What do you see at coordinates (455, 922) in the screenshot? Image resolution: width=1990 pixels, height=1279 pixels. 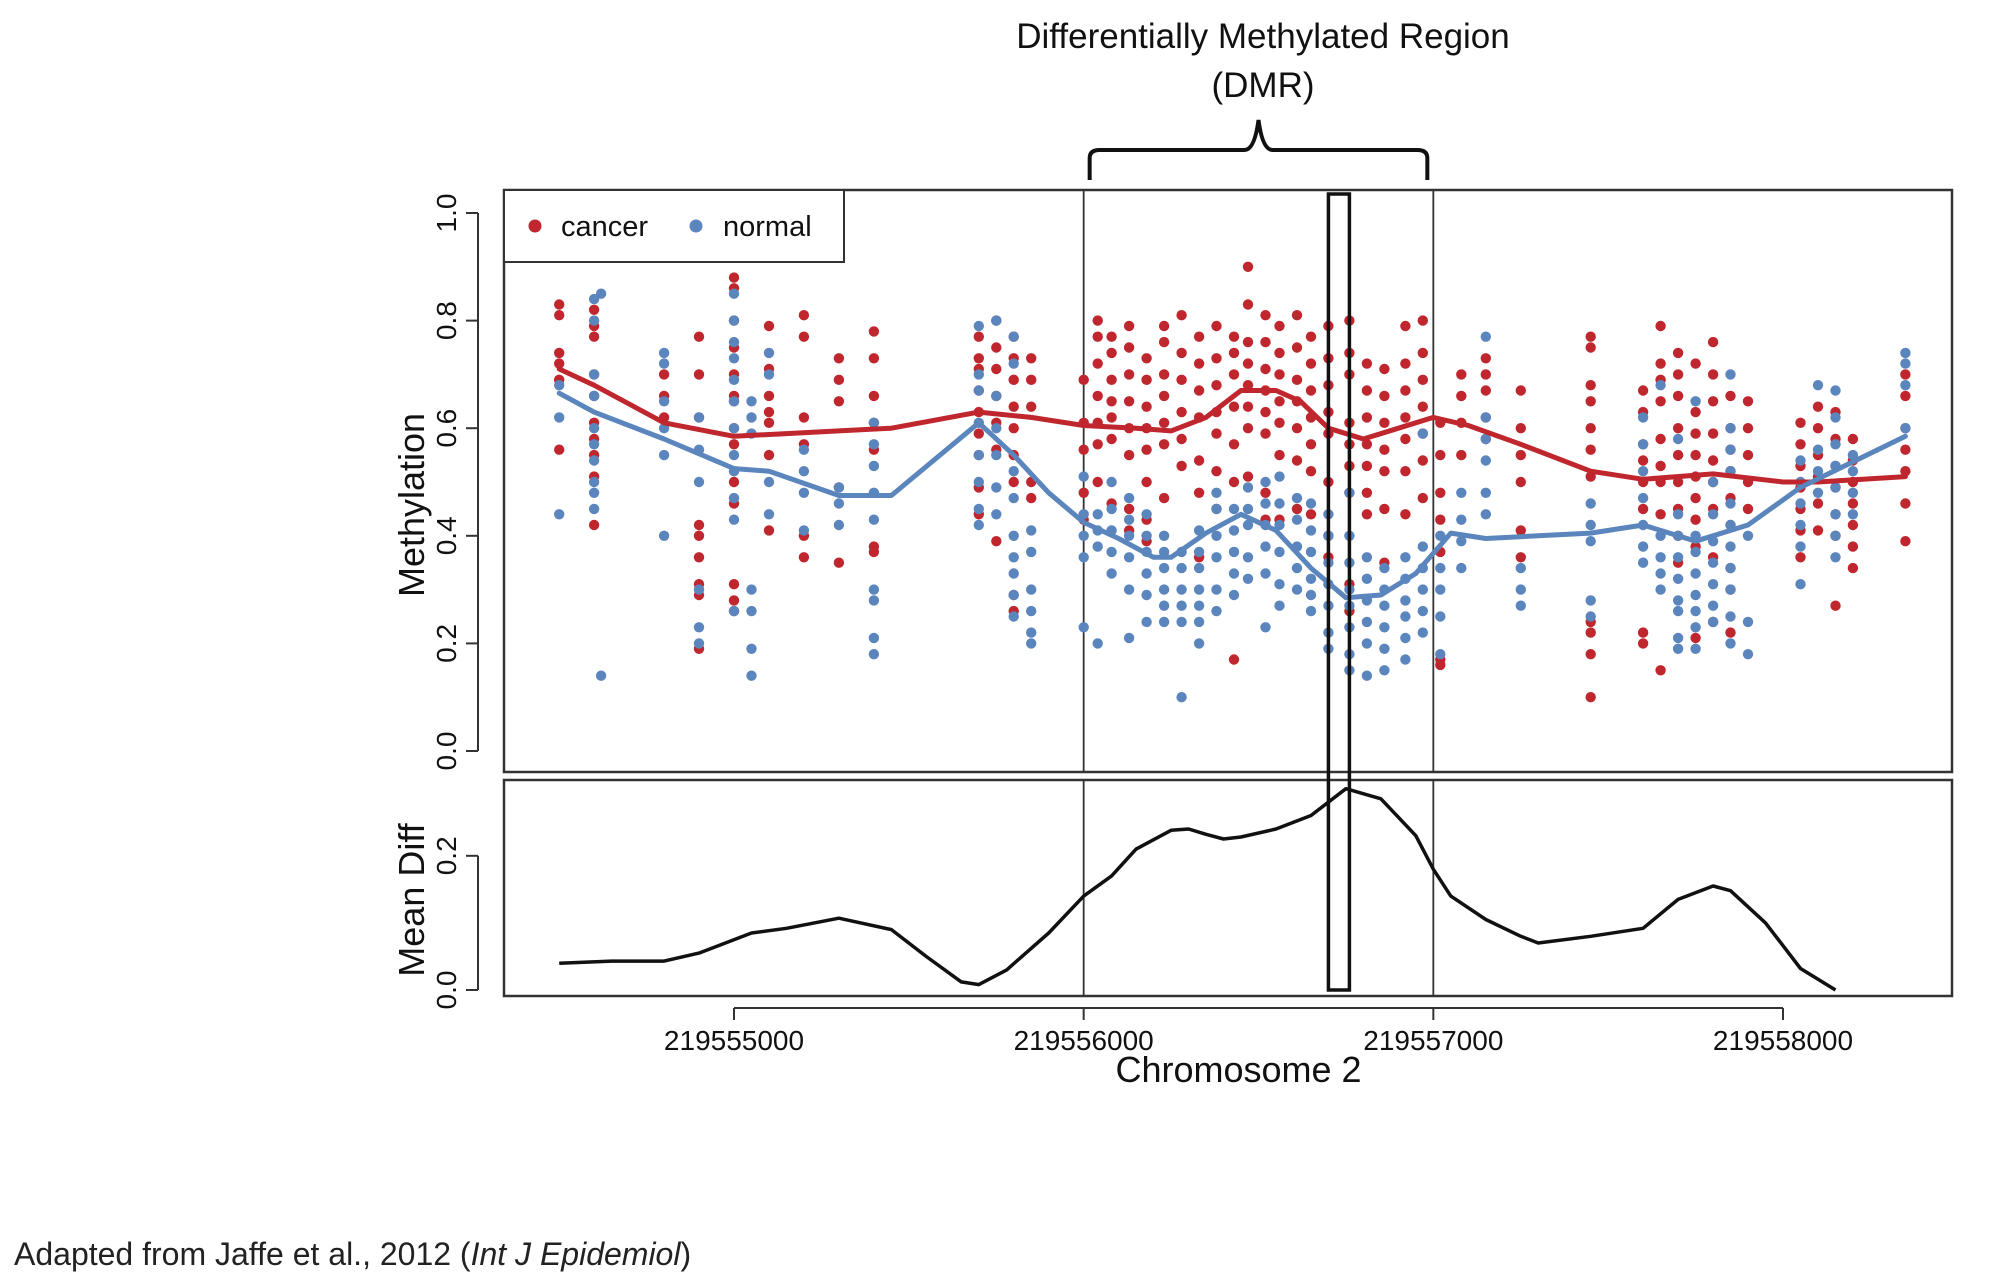 I see `mean-diff-y-axis: 0.0 0.2` at bounding box center [455, 922].